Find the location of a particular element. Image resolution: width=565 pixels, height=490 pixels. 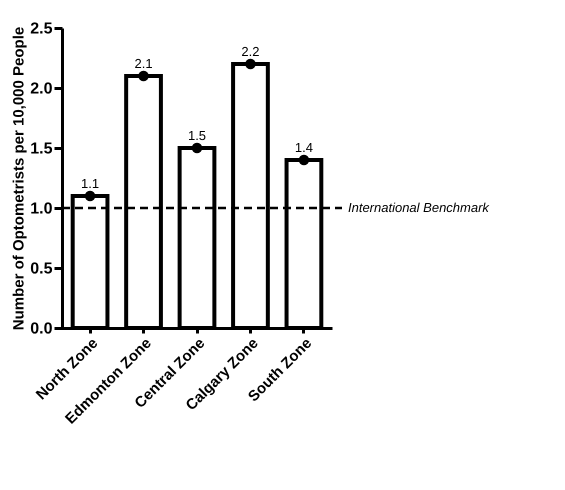

y-tick-label: 2.5 is located at coordinates (41, 29).